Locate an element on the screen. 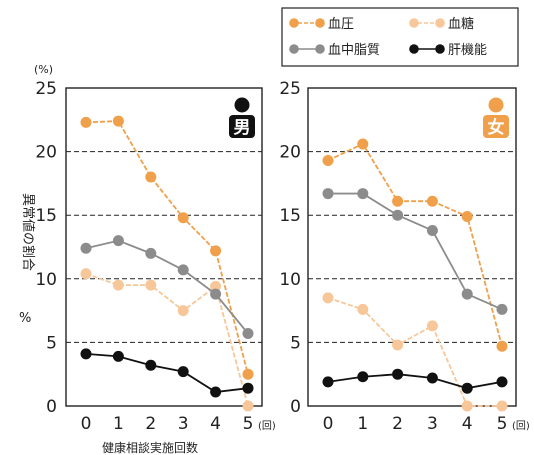 This screenshot has height=455, width=534. legend-label-bp: 血圧 is located at coordinates (341, 24).